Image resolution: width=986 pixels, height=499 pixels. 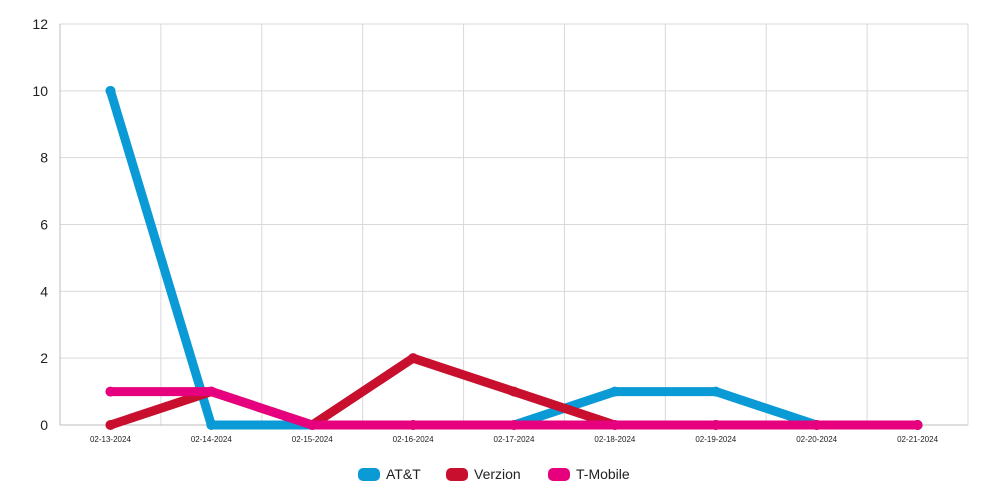 I want to click on y-tick-label: 4, so click(x=44, y=291).